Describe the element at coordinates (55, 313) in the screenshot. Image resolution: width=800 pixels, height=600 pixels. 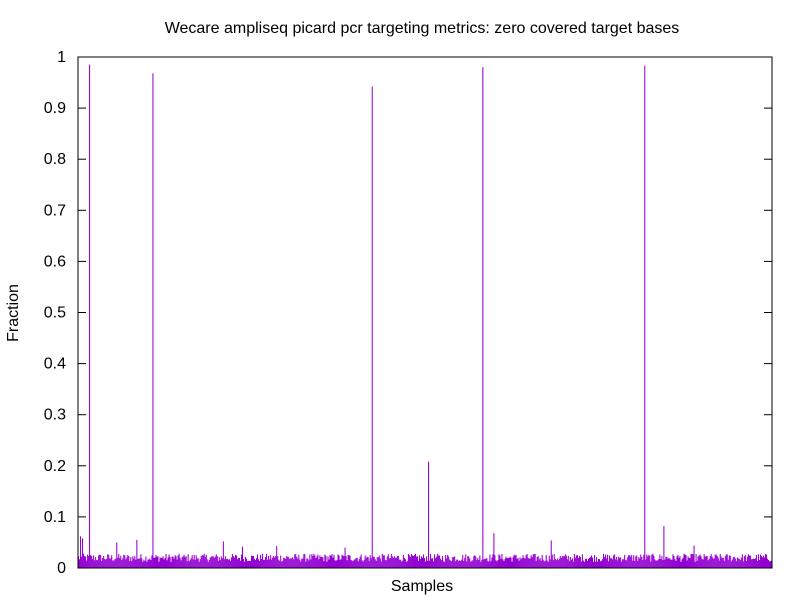
I see `y-tick-label: 0.5` at that location.